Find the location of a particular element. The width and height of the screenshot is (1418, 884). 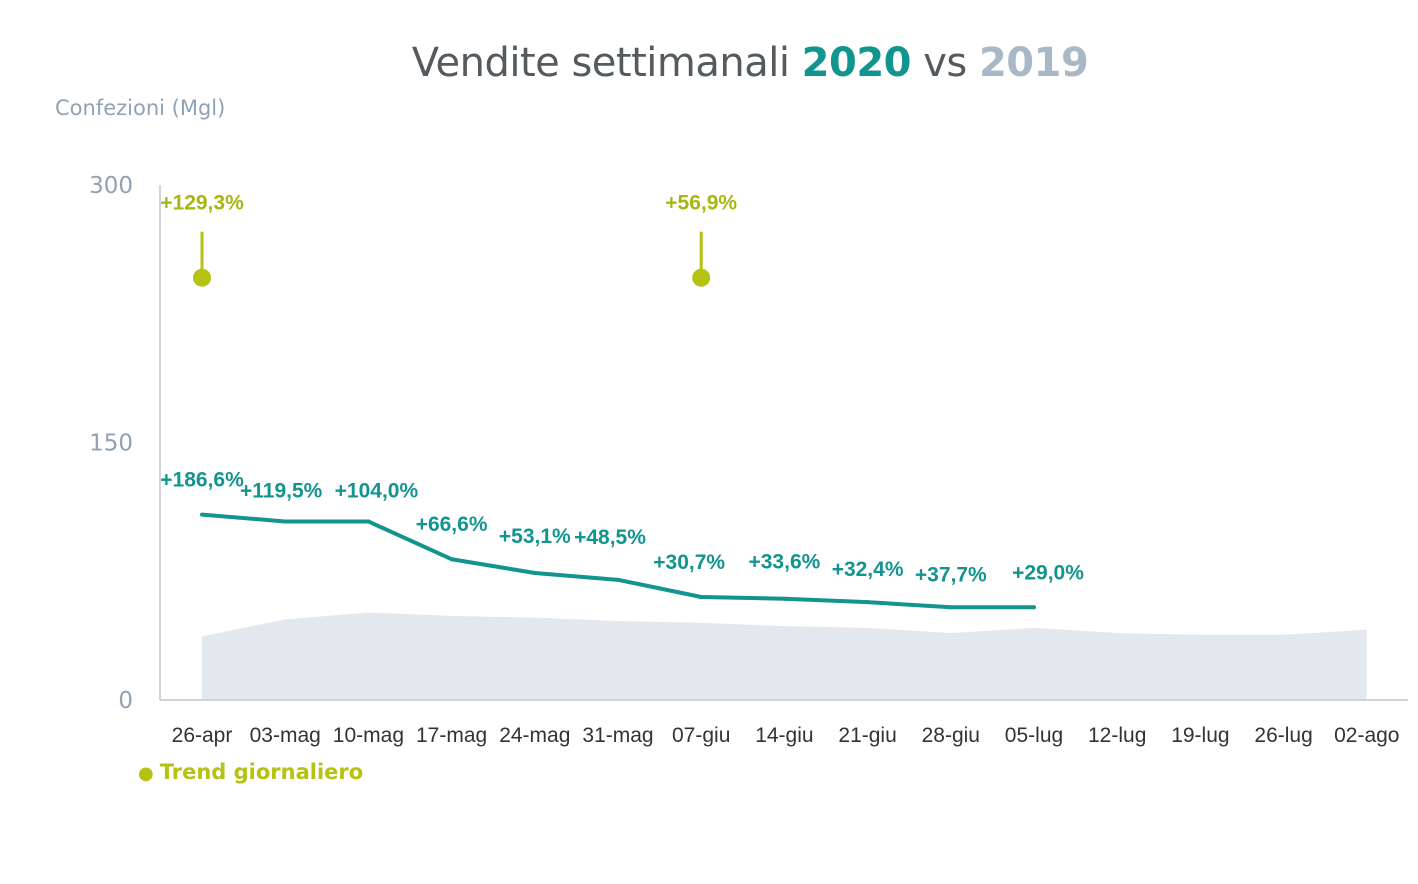

trend-label: +56,9% is located at coordinates (701, 203).